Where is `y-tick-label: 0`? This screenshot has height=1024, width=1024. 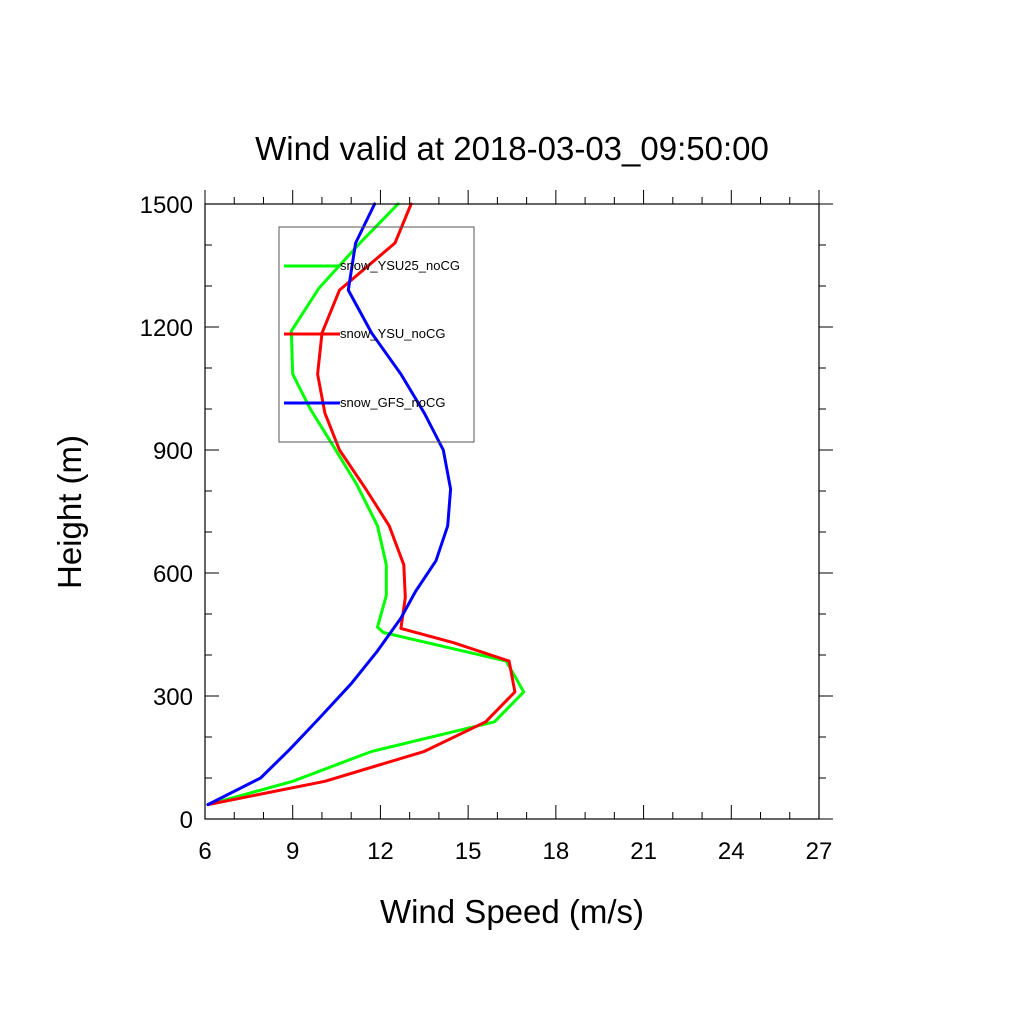 y-tick-label: 0 is located at coordinates (186, 820).